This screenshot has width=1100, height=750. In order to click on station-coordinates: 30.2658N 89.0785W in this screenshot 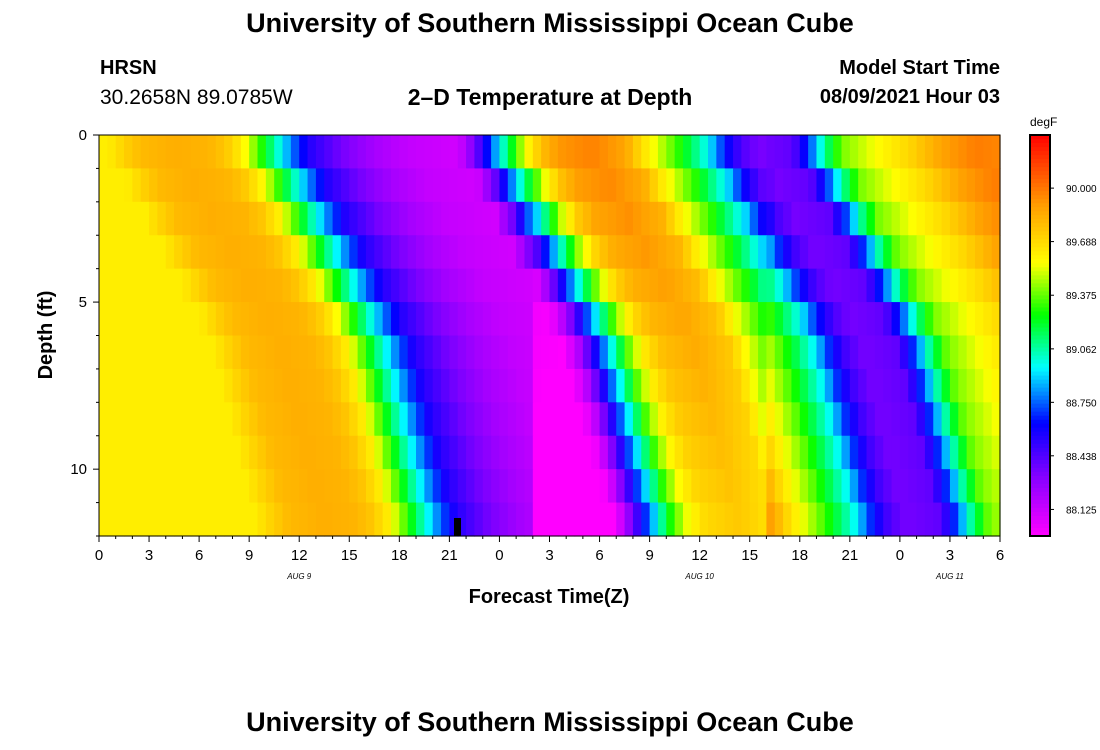, I will do `click(196, 97)`.